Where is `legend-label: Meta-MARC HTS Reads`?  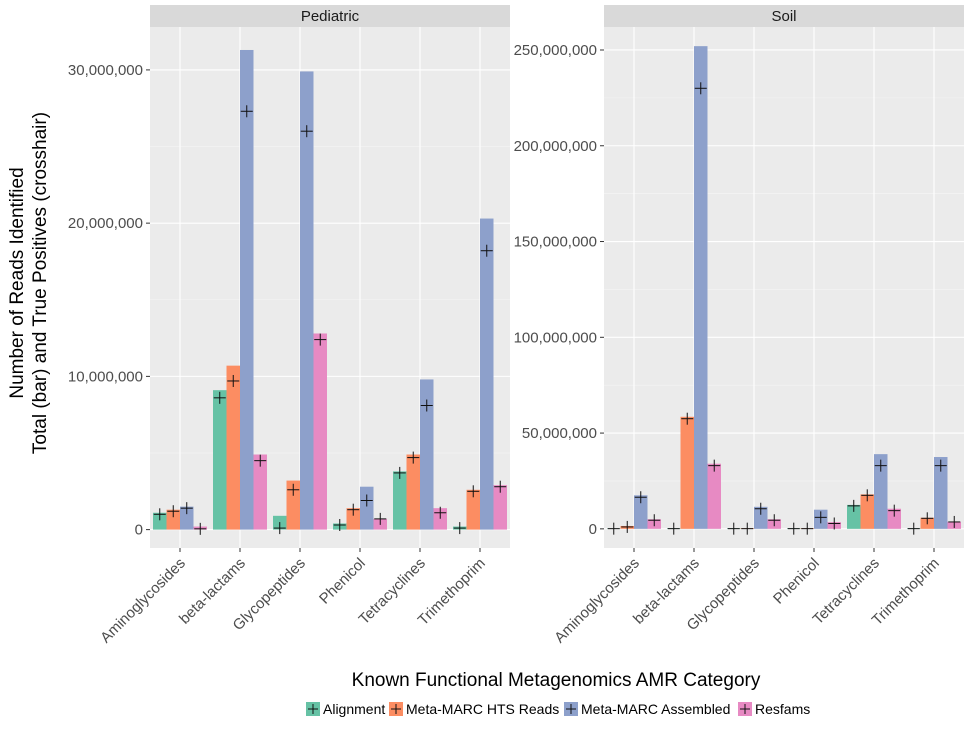
legend-label: Meta-MARC HTS Reads is located at coordinates (482, 709).